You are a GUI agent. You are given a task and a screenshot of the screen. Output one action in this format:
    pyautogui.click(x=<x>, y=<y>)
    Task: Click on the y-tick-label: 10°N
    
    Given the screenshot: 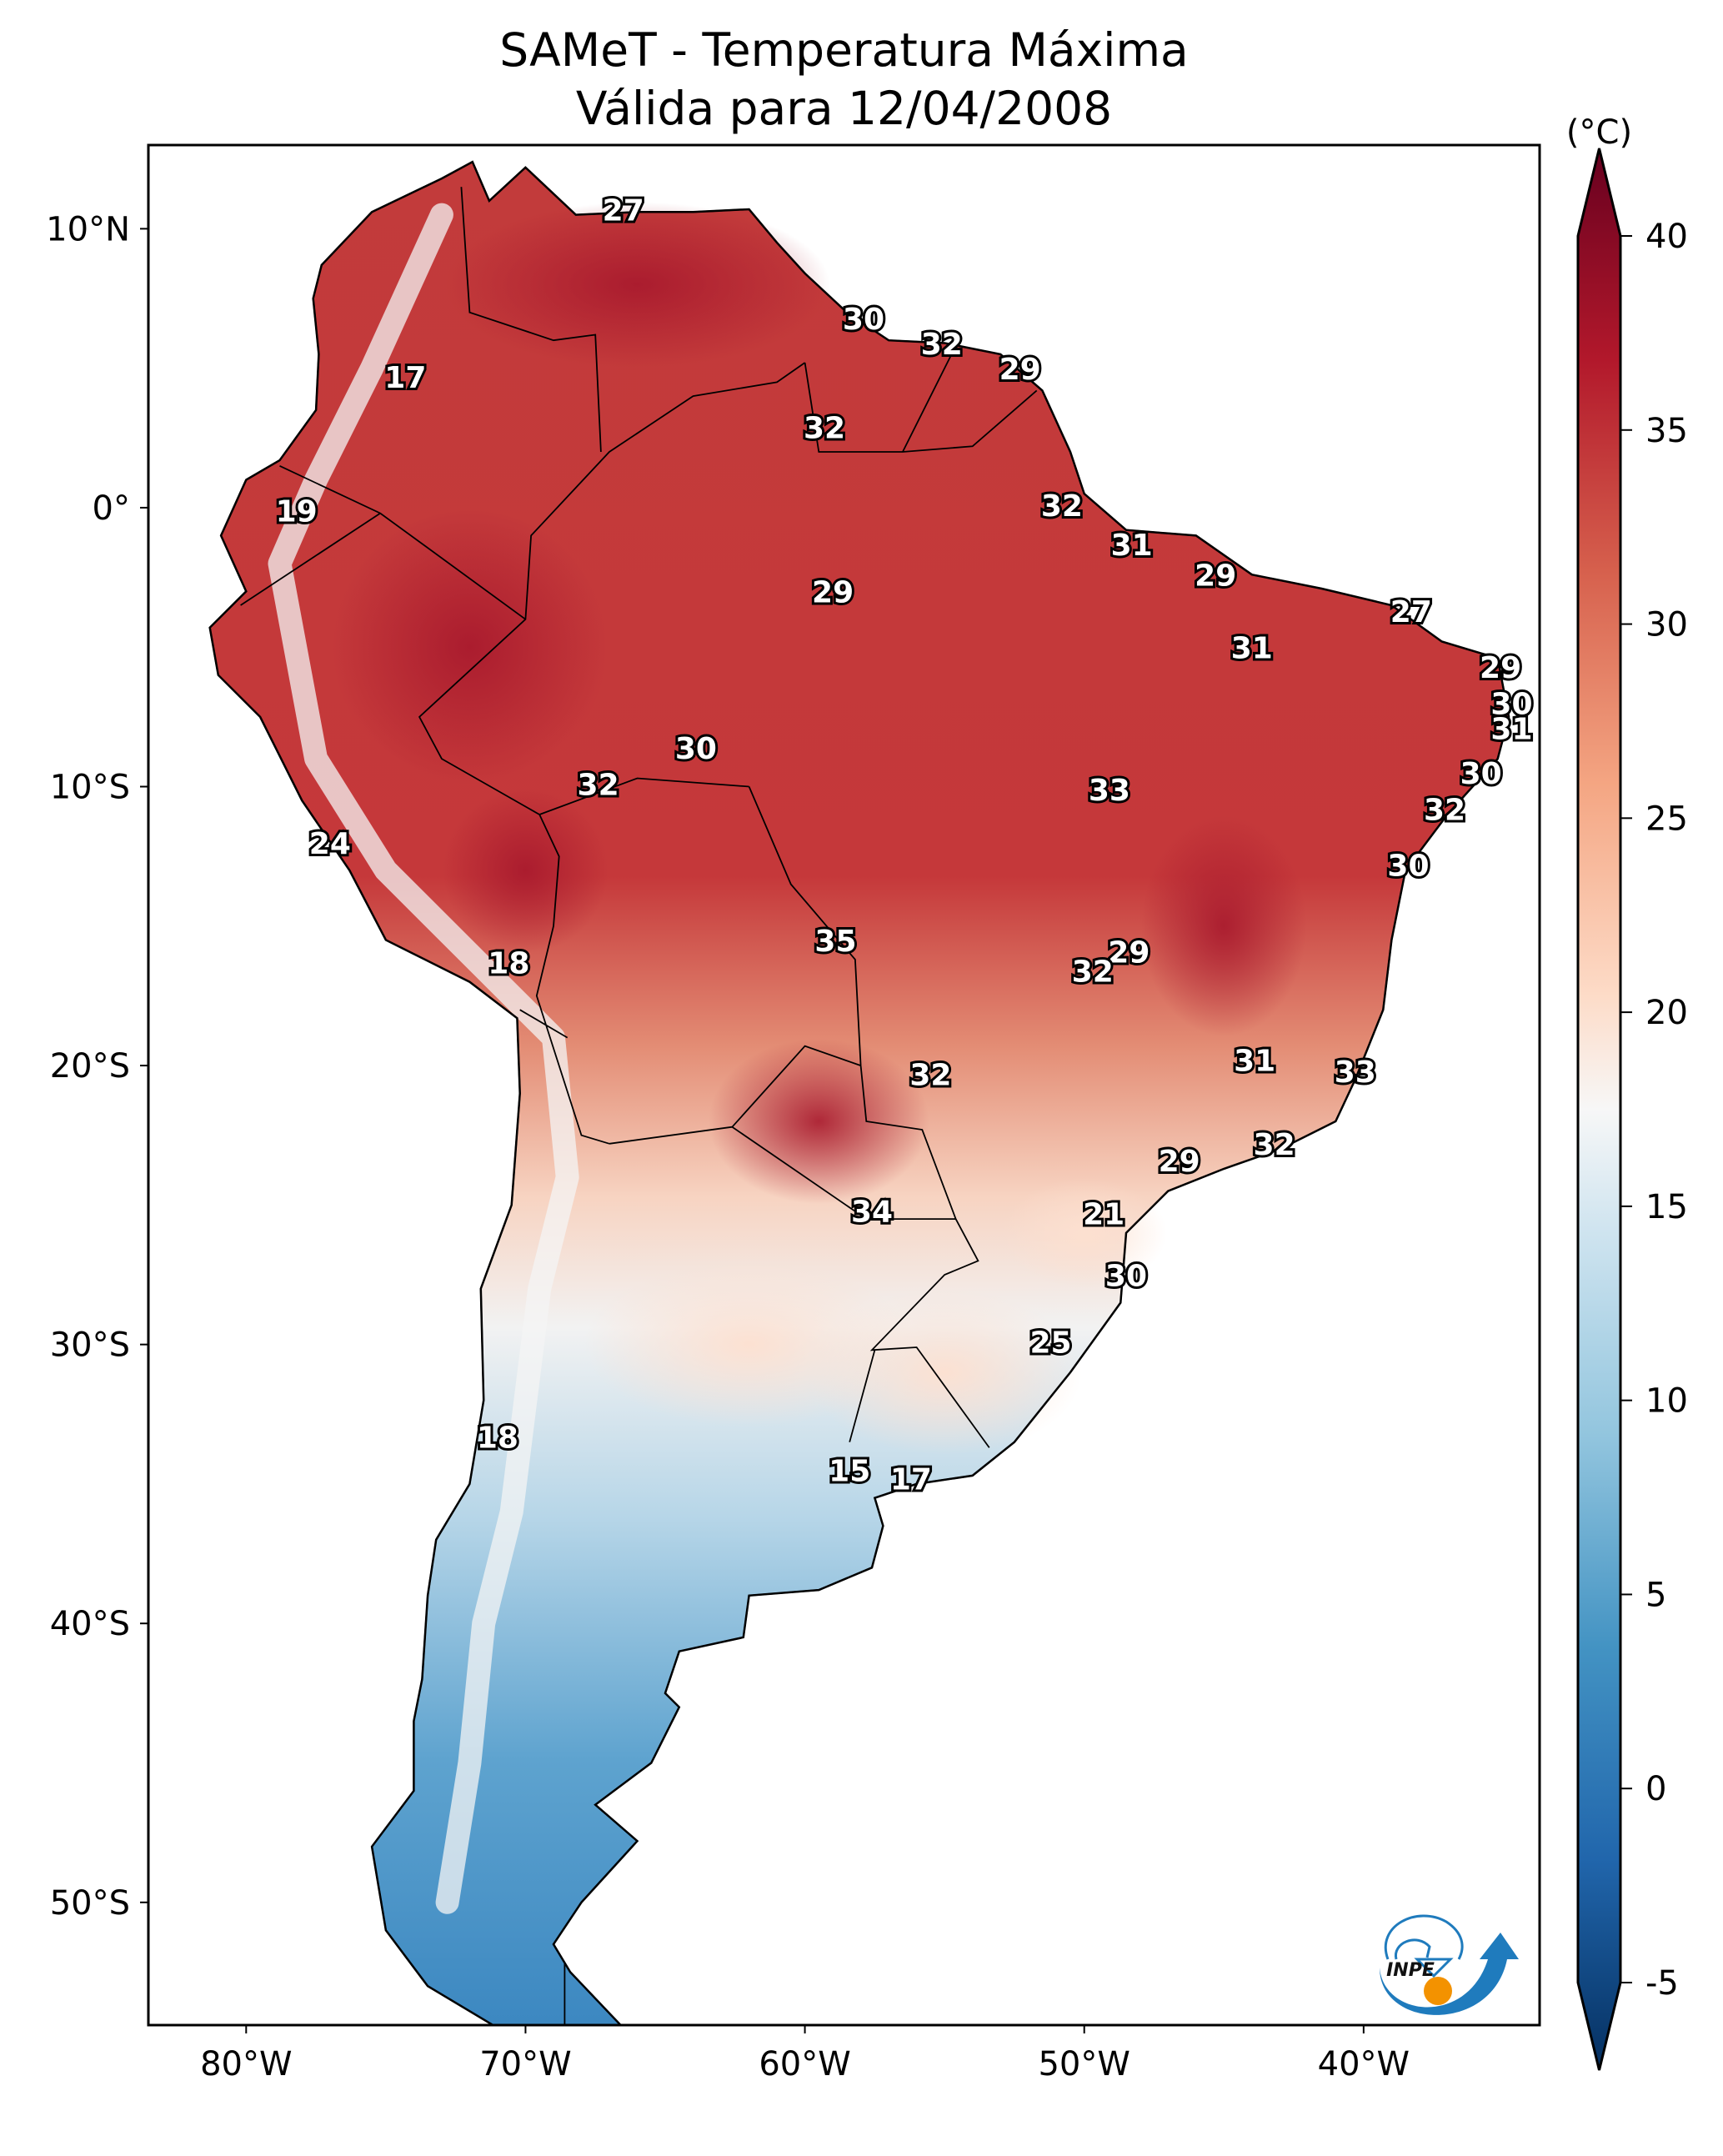 What is the action you would take?
    pyautogui.click(x=88, y=229)
    